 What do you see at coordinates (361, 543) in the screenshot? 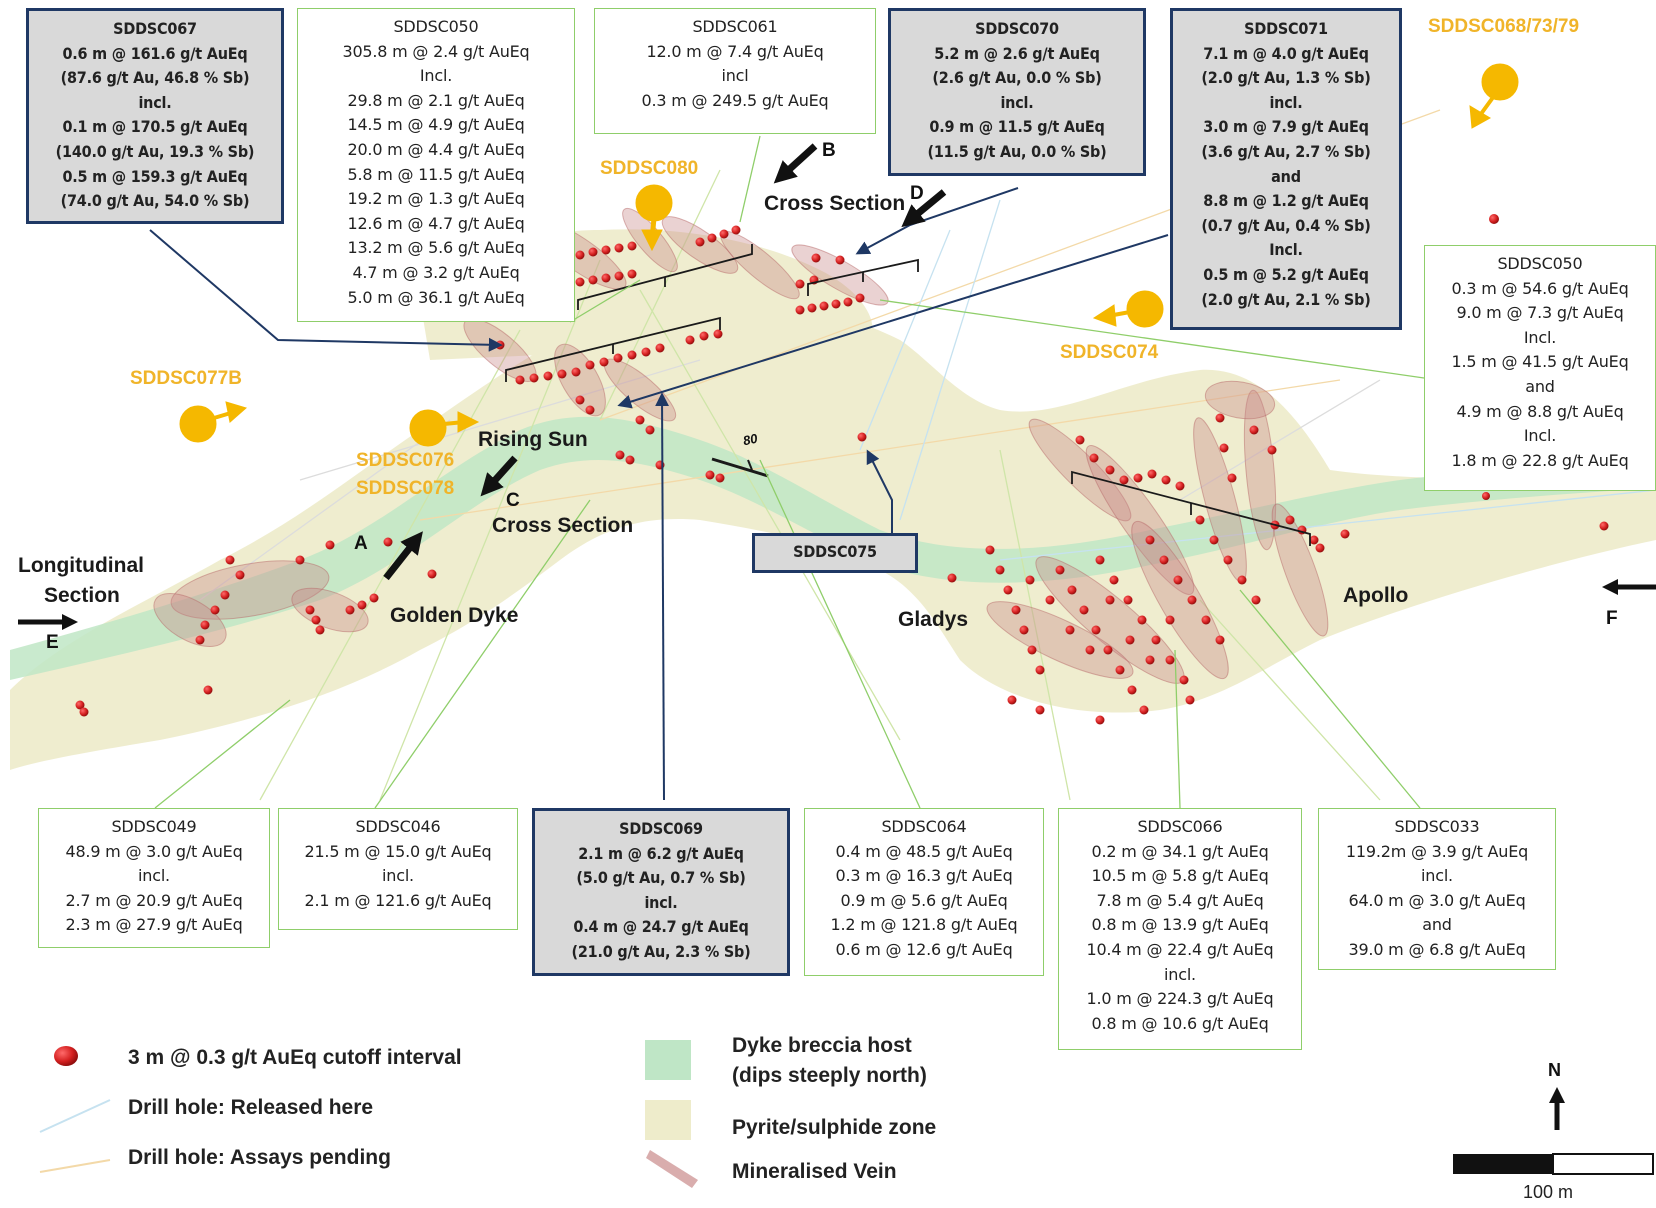
I see `section-letter-a: A` at bounding box center [361, 543].